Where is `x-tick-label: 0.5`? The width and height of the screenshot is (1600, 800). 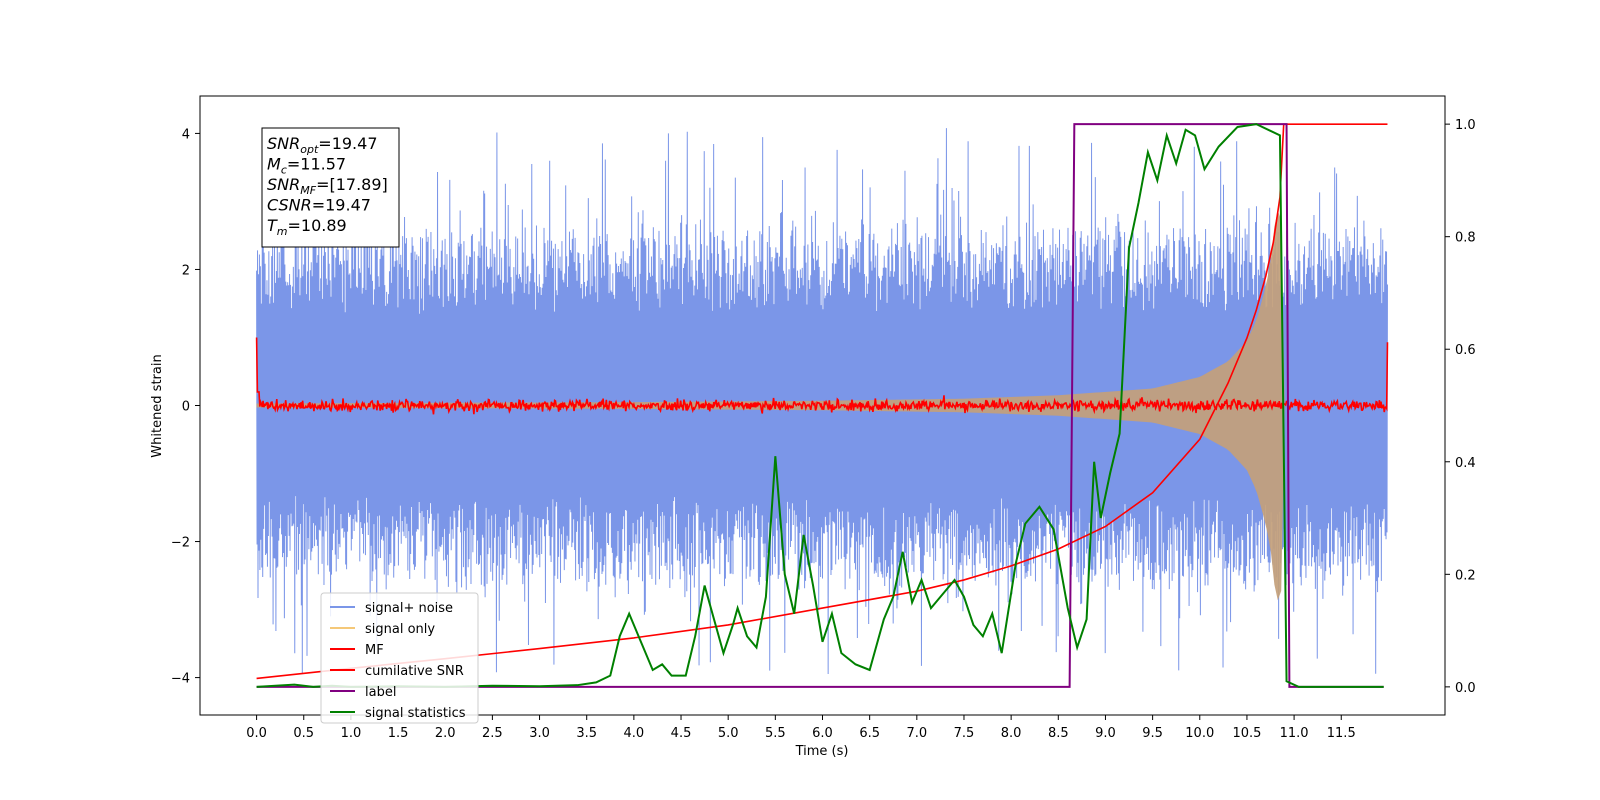 x-tick-label: 0.5 is located at coordinates (303, 733).